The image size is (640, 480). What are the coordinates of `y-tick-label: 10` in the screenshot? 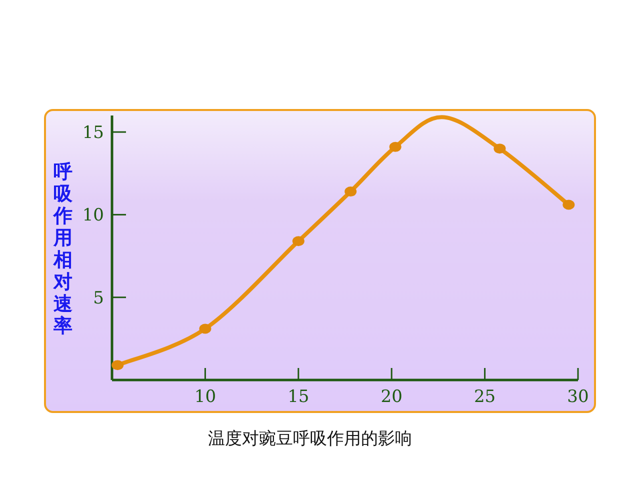 It's located at (93, 216).